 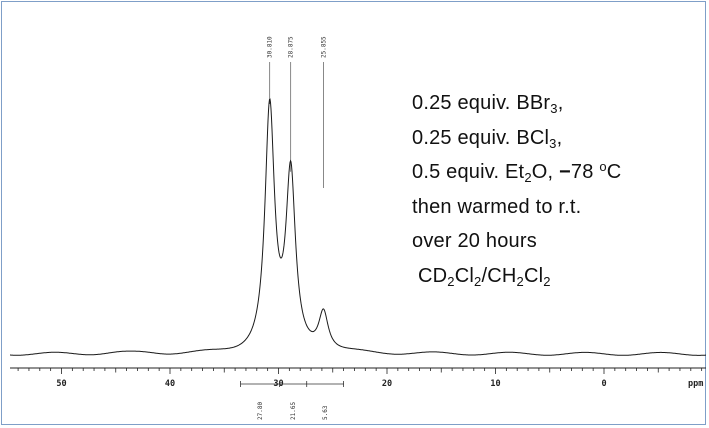 I want to click on condition-line-5: over 20 hours, so click(x=474, y=241).